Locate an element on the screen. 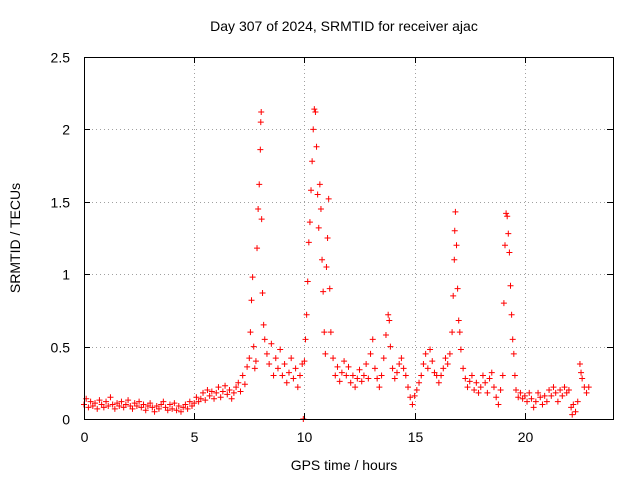  y-tick-label: 2.5 is located at coordinates (61, 58).